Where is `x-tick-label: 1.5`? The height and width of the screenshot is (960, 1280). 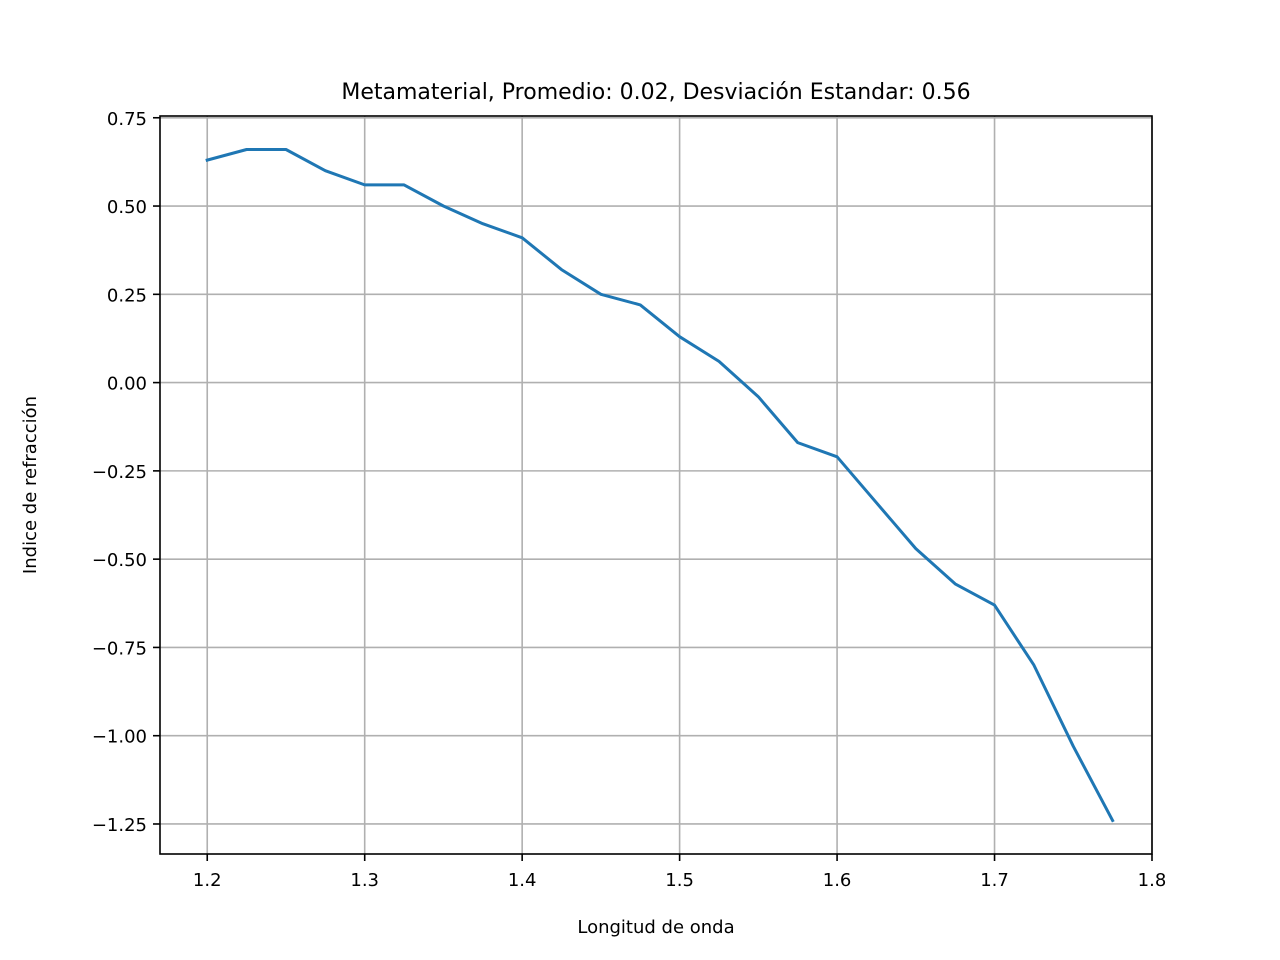 x-tick-label: 1.5 is located at coordinates (679, 880).